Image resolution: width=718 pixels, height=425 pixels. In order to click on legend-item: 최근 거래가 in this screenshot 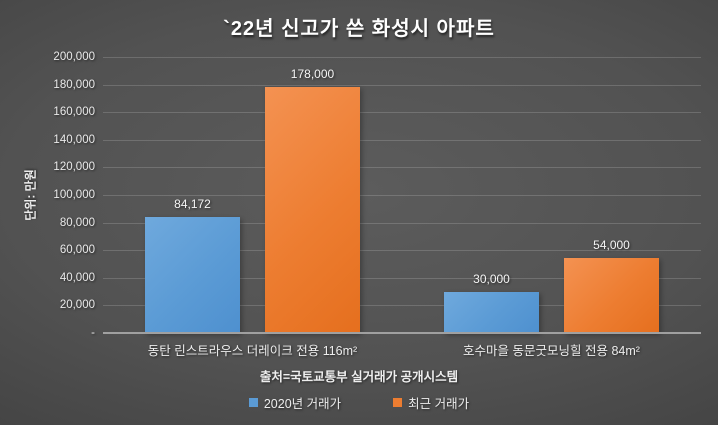, I will do `click(431, 402)`.